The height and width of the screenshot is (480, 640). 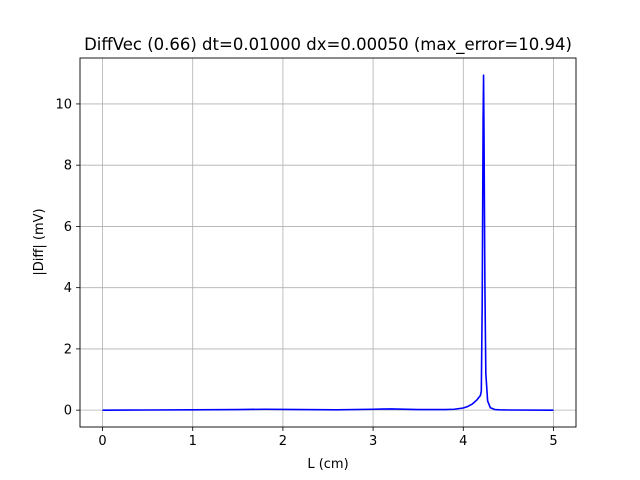 What do you see at coordinates (63, 104) in the screenshot?
I see `y-tick-label: 10` at bounding box center [63, 104].